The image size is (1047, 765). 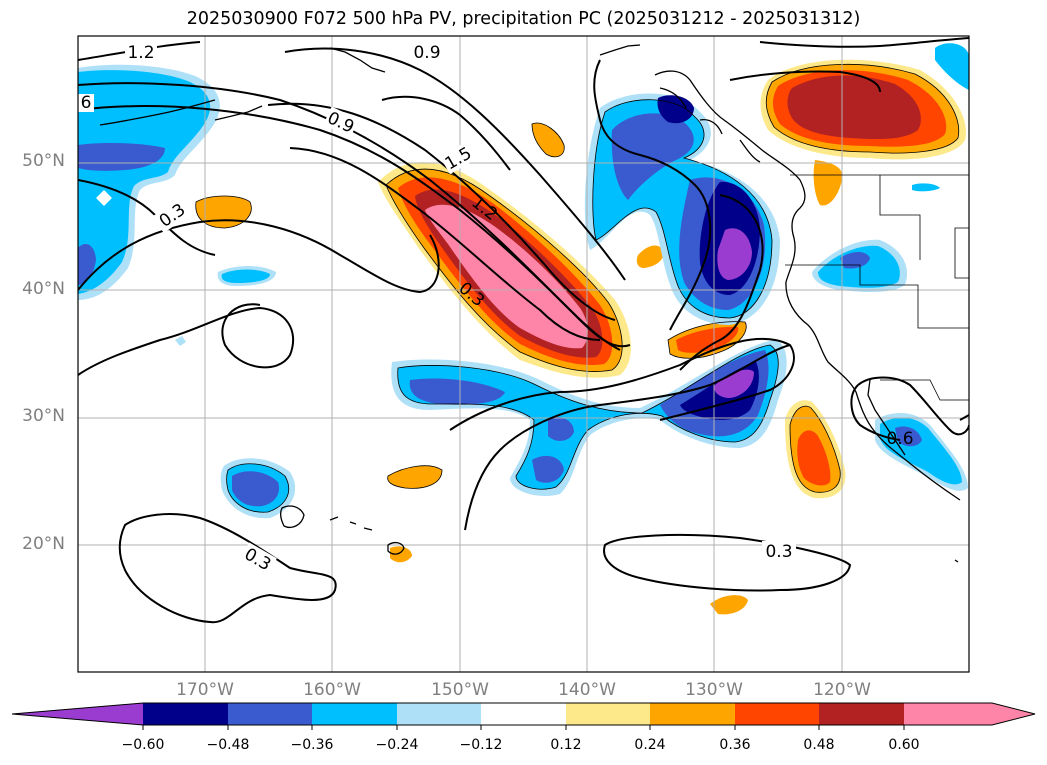 I want to click on east-negative-anomalies, so click(x=890, y=267).